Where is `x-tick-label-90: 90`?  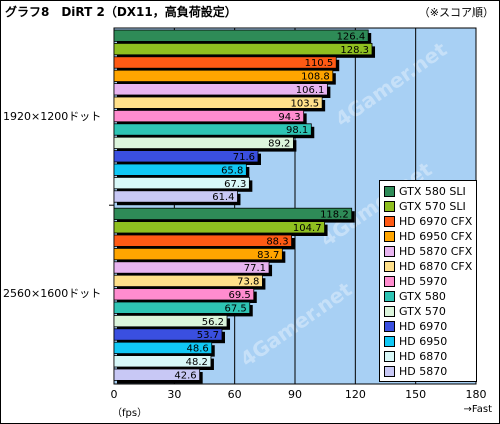
x-tick-label-90: 90 is located at coordinates (295, 394).